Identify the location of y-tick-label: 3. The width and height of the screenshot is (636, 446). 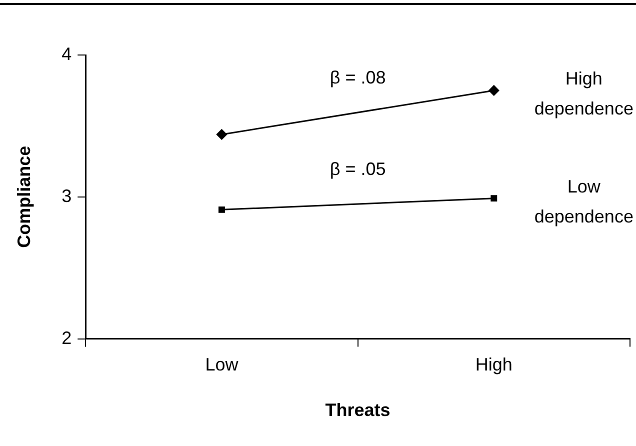
(67, 196).